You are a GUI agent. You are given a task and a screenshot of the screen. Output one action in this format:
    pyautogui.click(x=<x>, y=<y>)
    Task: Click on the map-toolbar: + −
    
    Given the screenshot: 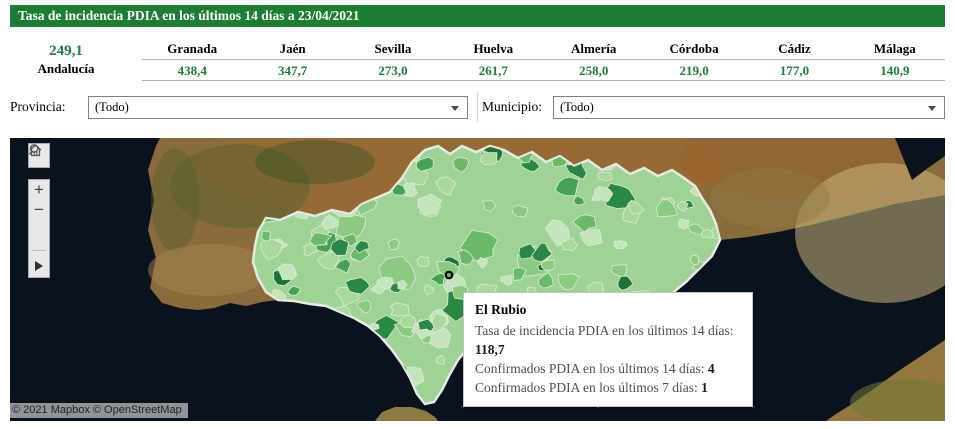 What is the action you would take?
    pyautogui.click(x=39, y=210)
    